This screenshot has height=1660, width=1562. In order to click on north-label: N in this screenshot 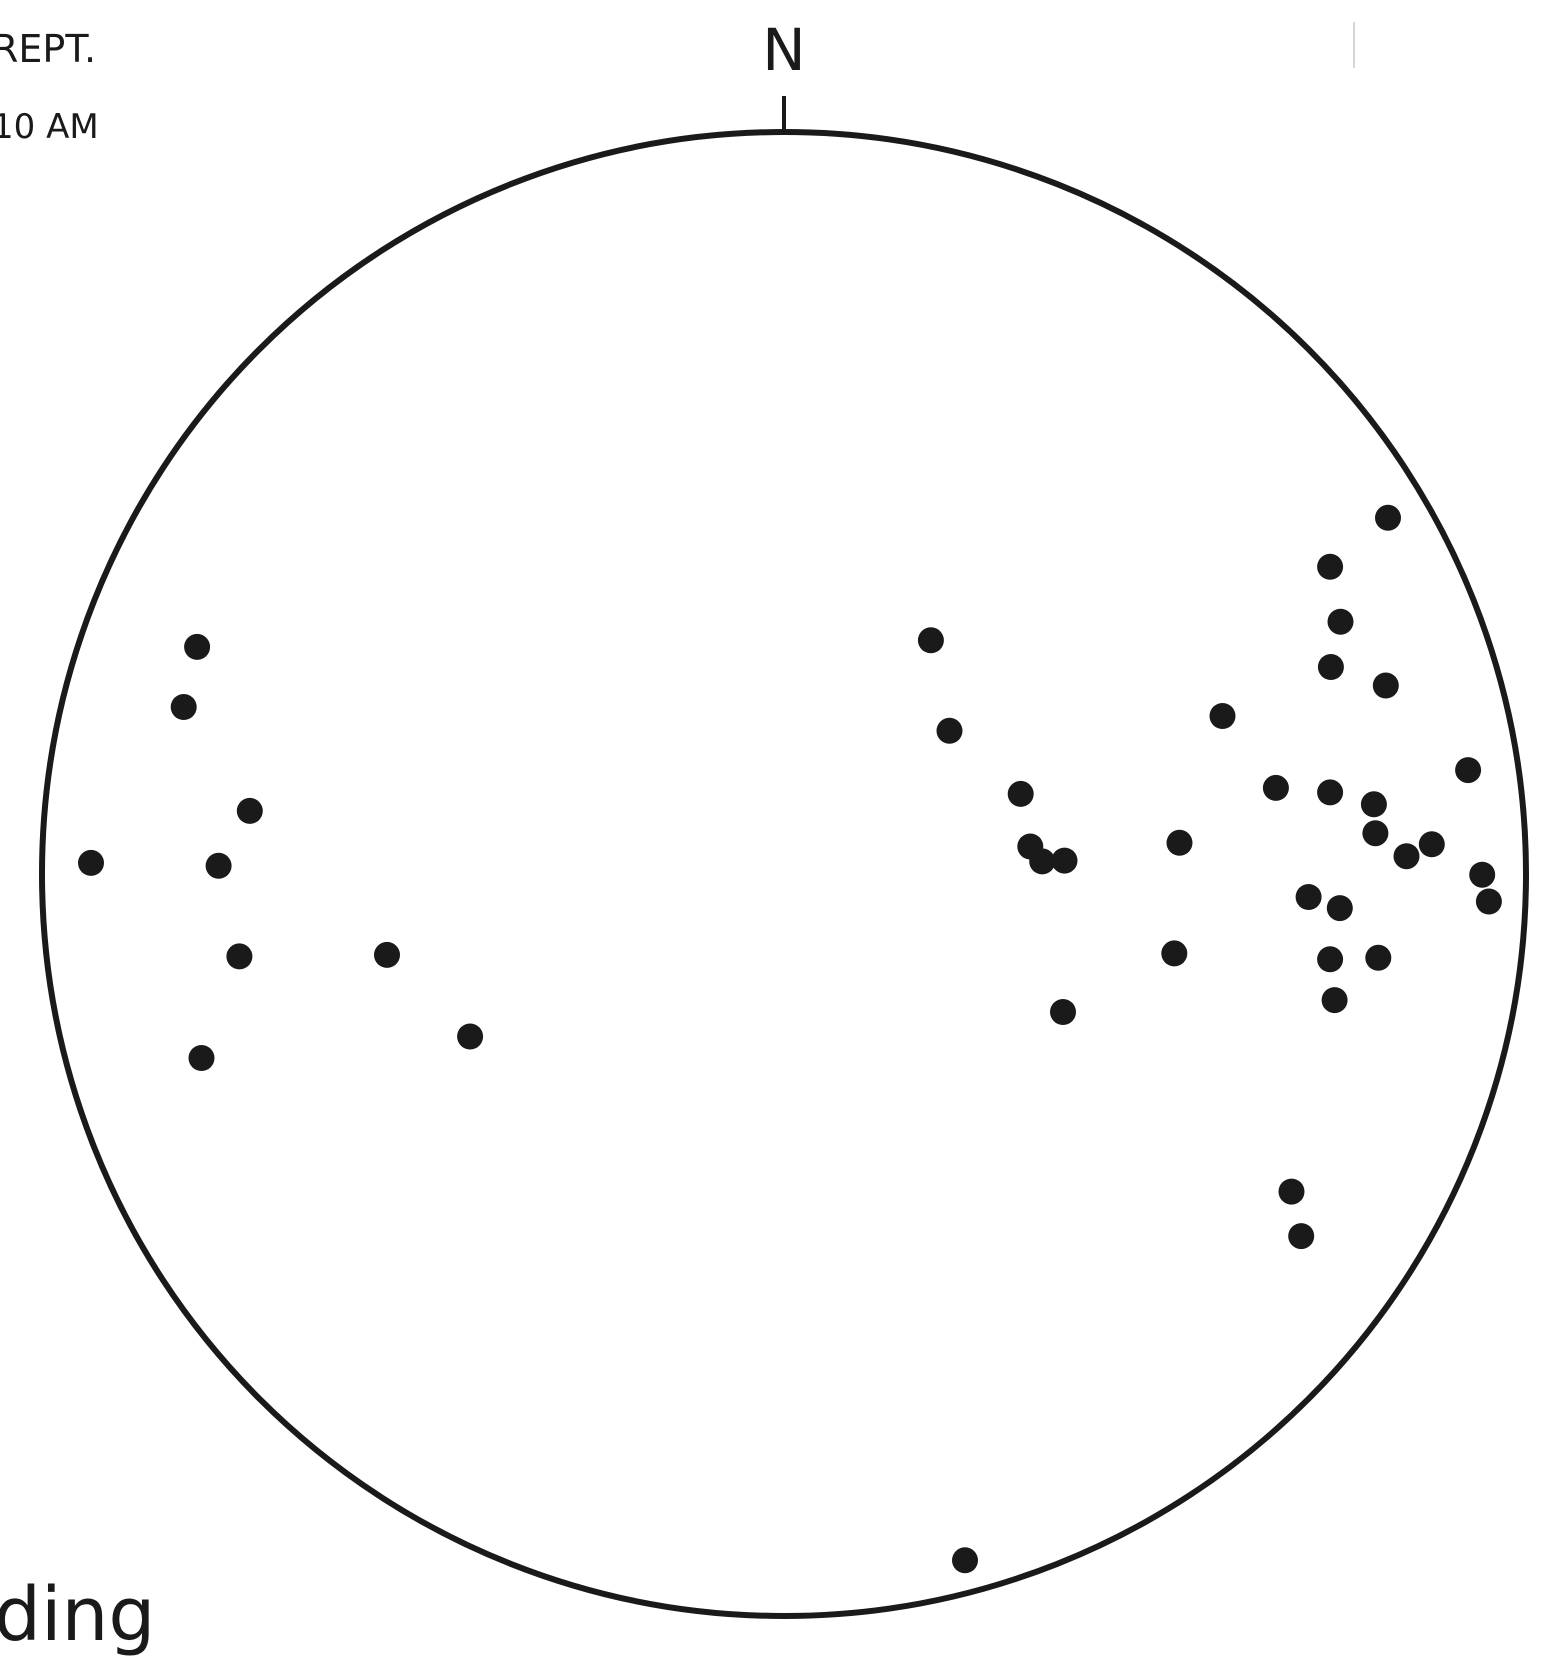, I will do `click(783, 50)`.